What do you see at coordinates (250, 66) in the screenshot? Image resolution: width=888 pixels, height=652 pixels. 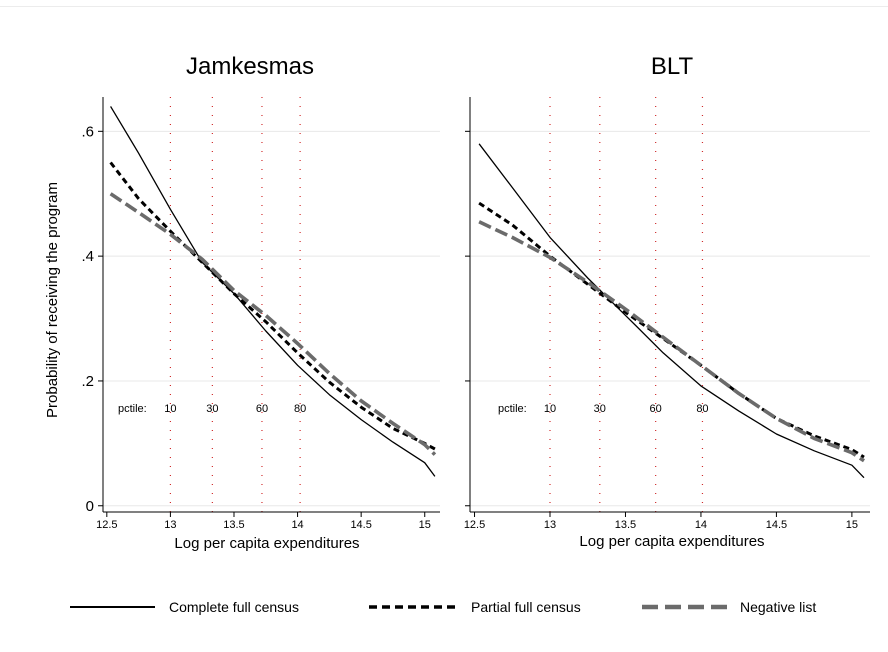 I see `panel-title: Jamkesmas` at bounding box center [250, 66].